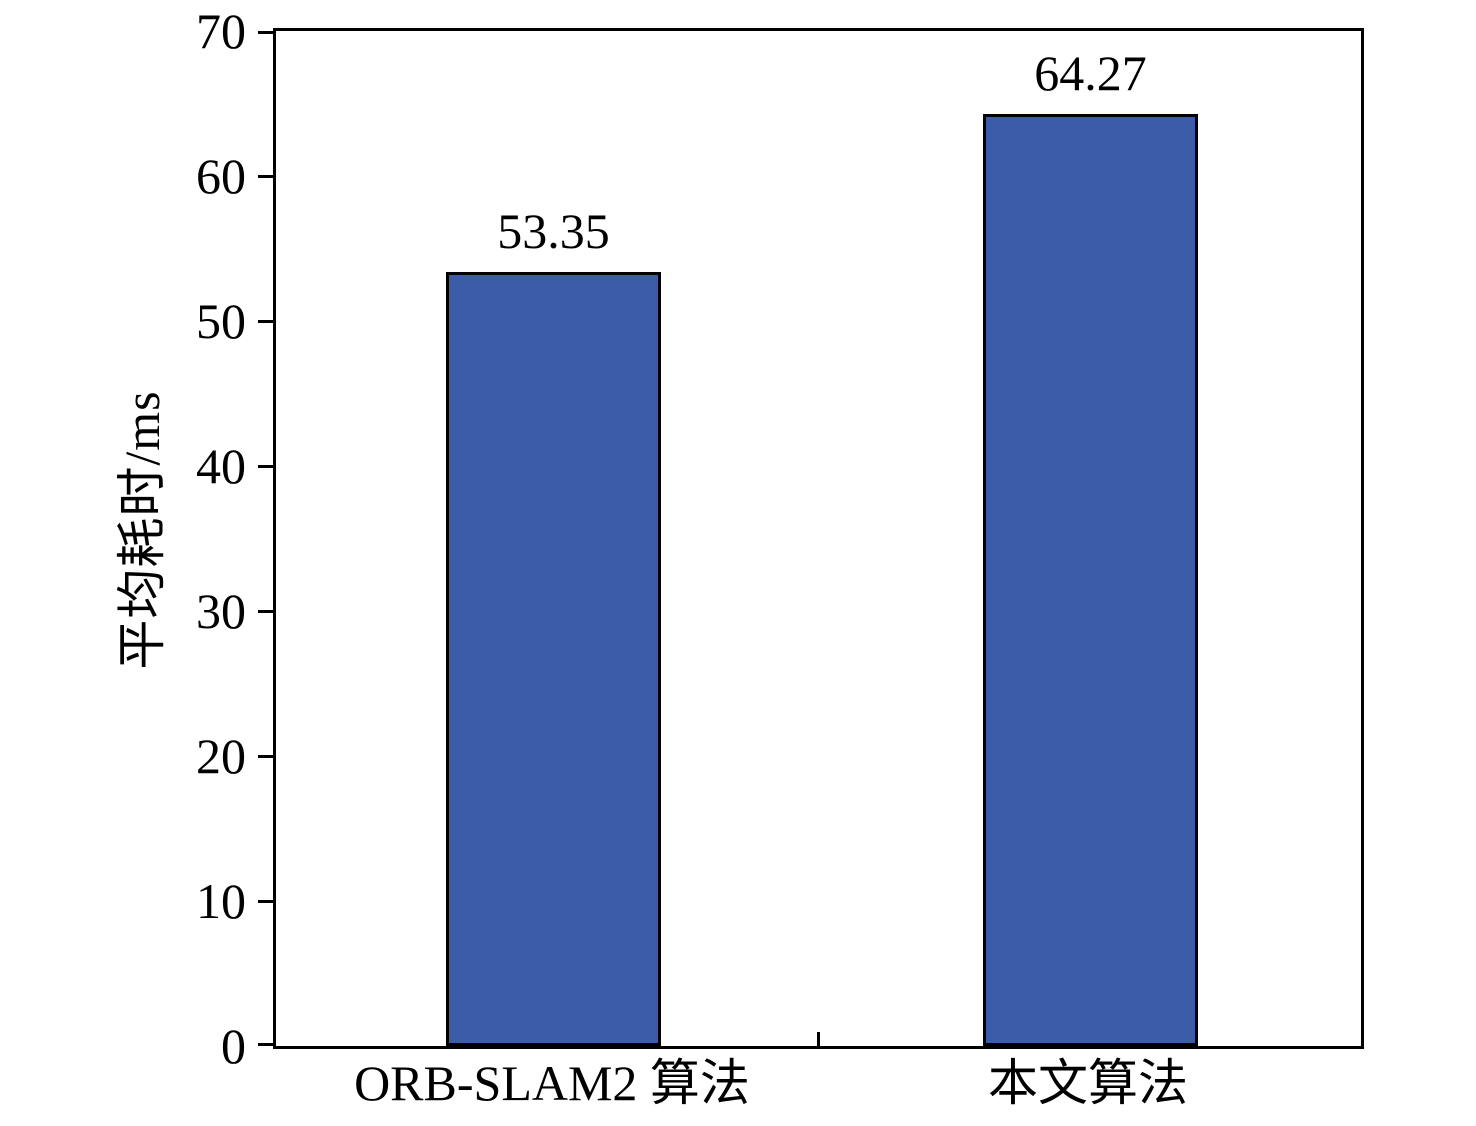  What do you see at coordinates (553, 659) in the screenshot?
I see `bar-orb-slam2` at bounding box center [553, 659].